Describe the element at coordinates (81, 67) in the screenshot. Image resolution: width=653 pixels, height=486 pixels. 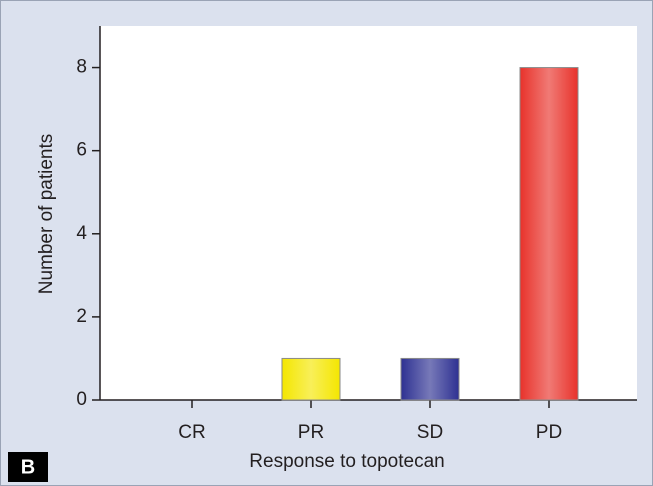
I see `y-tick-label: 8` at that location.